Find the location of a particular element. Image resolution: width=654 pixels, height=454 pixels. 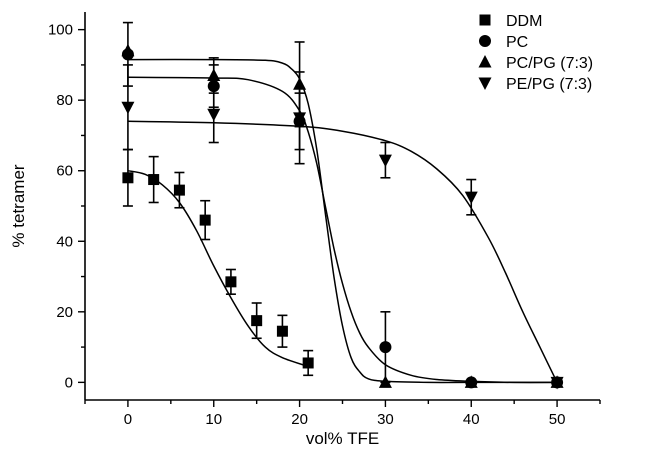

series-square is located at coordinates (218, 262).